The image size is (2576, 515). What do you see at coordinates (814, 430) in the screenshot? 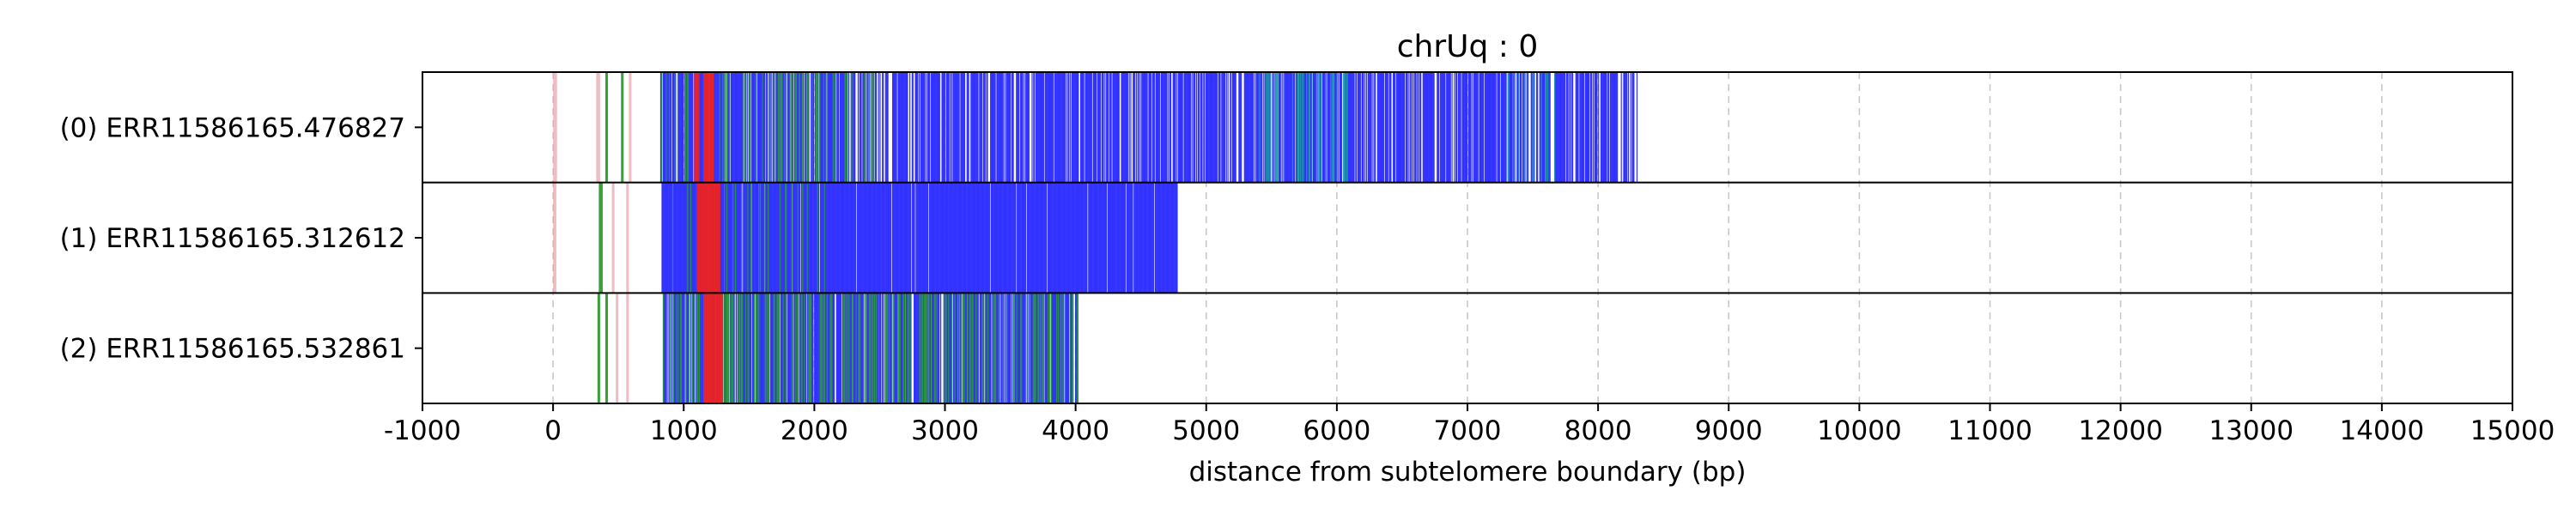
I see `x-tick-label: 2000` at bounding box center [814, 430].